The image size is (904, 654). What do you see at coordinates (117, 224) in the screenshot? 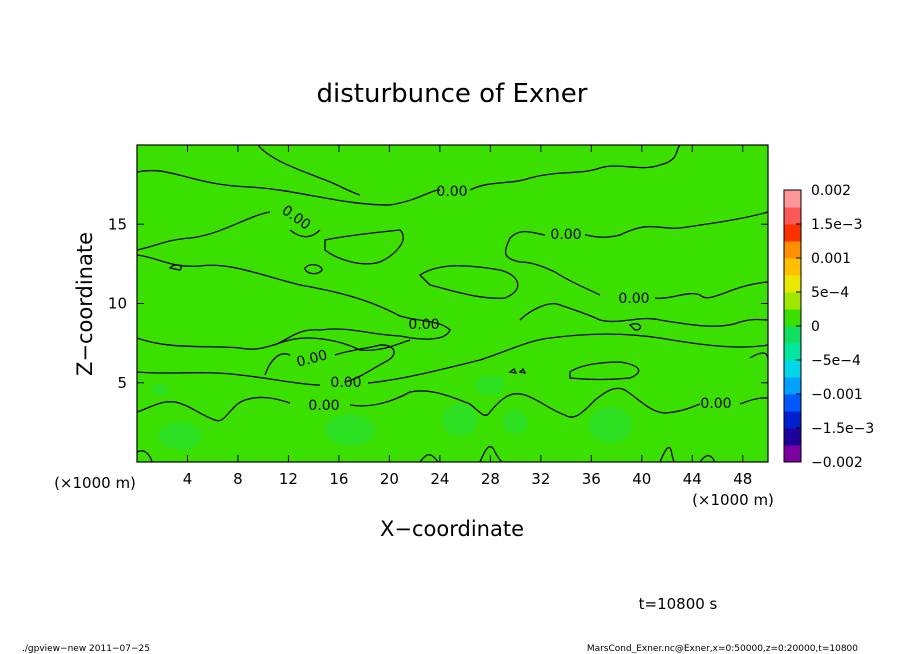
I see `y-tick-label: 15` at bounding box center [117, 224].